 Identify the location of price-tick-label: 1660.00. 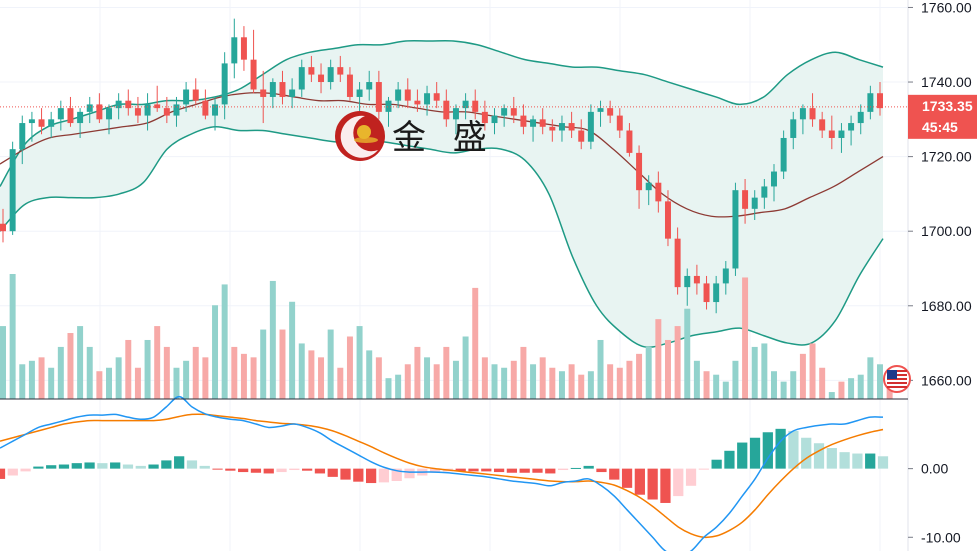
(946, 380).